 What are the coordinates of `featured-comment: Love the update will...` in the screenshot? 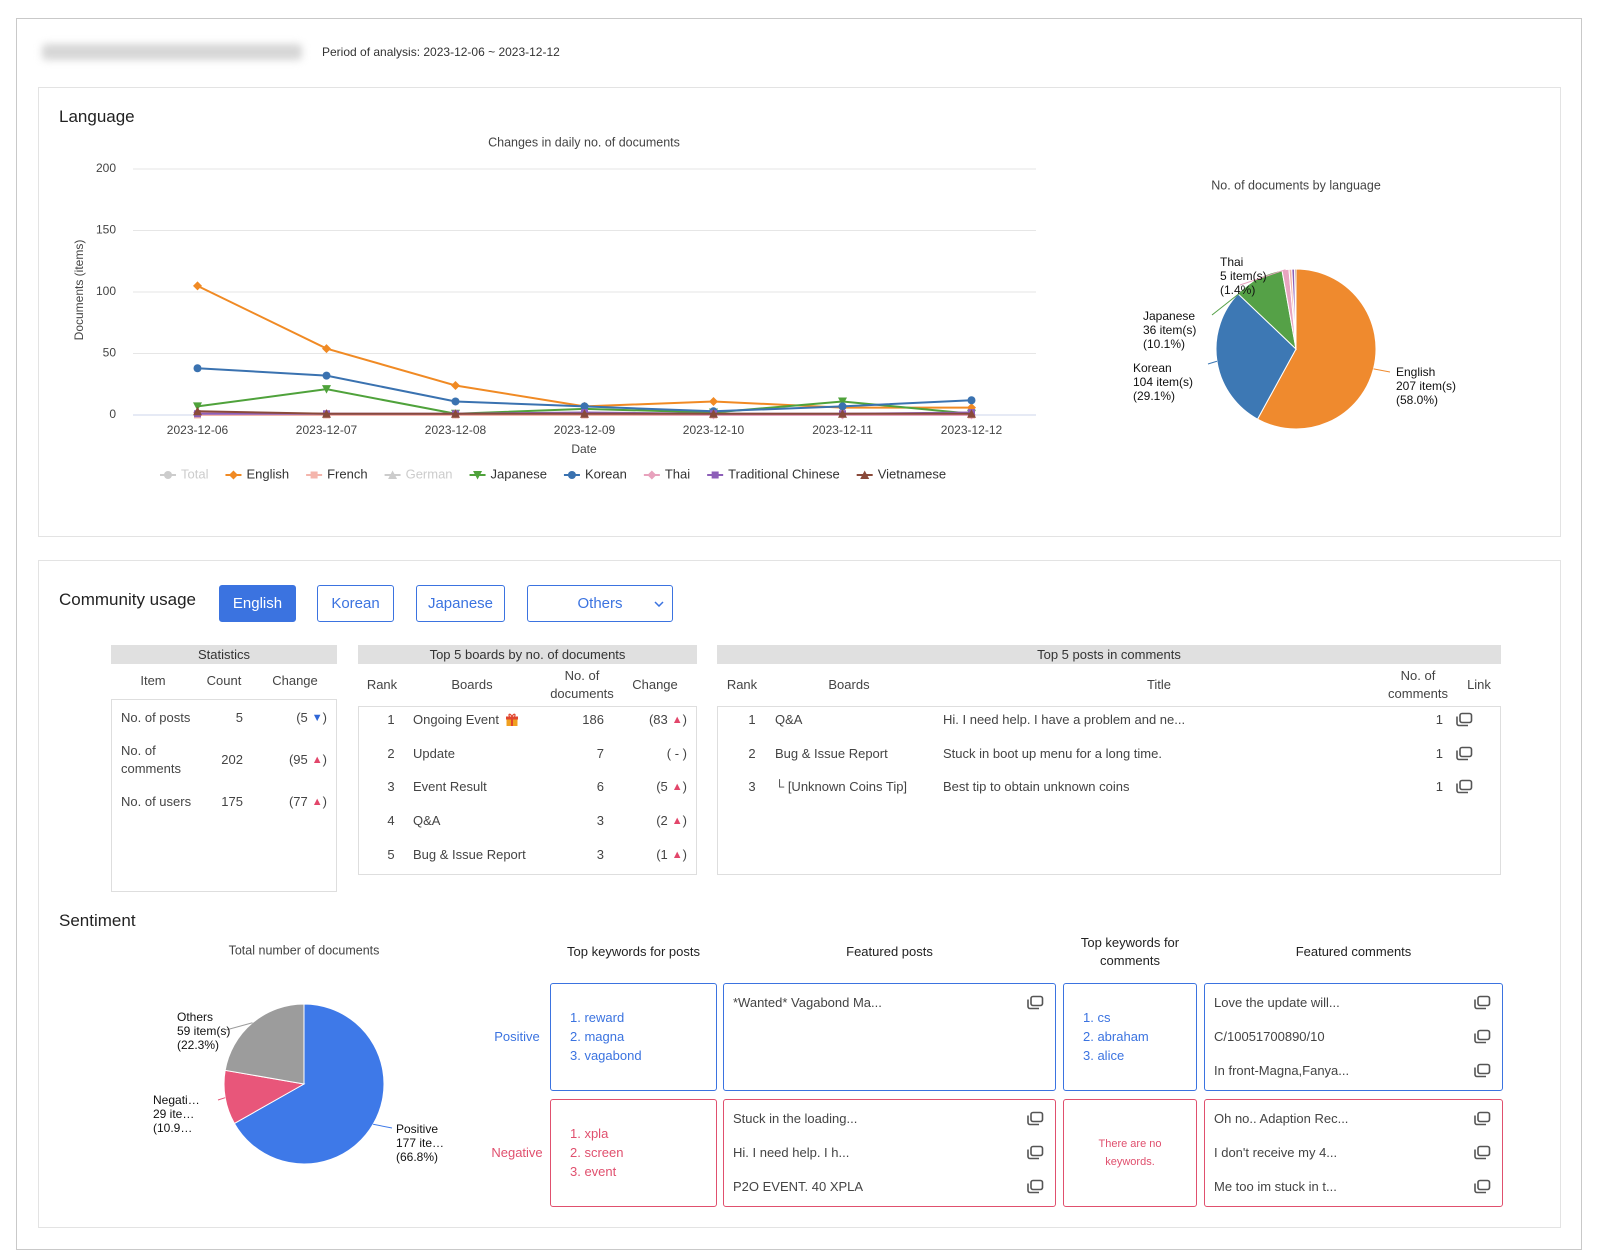 It's located at (1277, 1002).